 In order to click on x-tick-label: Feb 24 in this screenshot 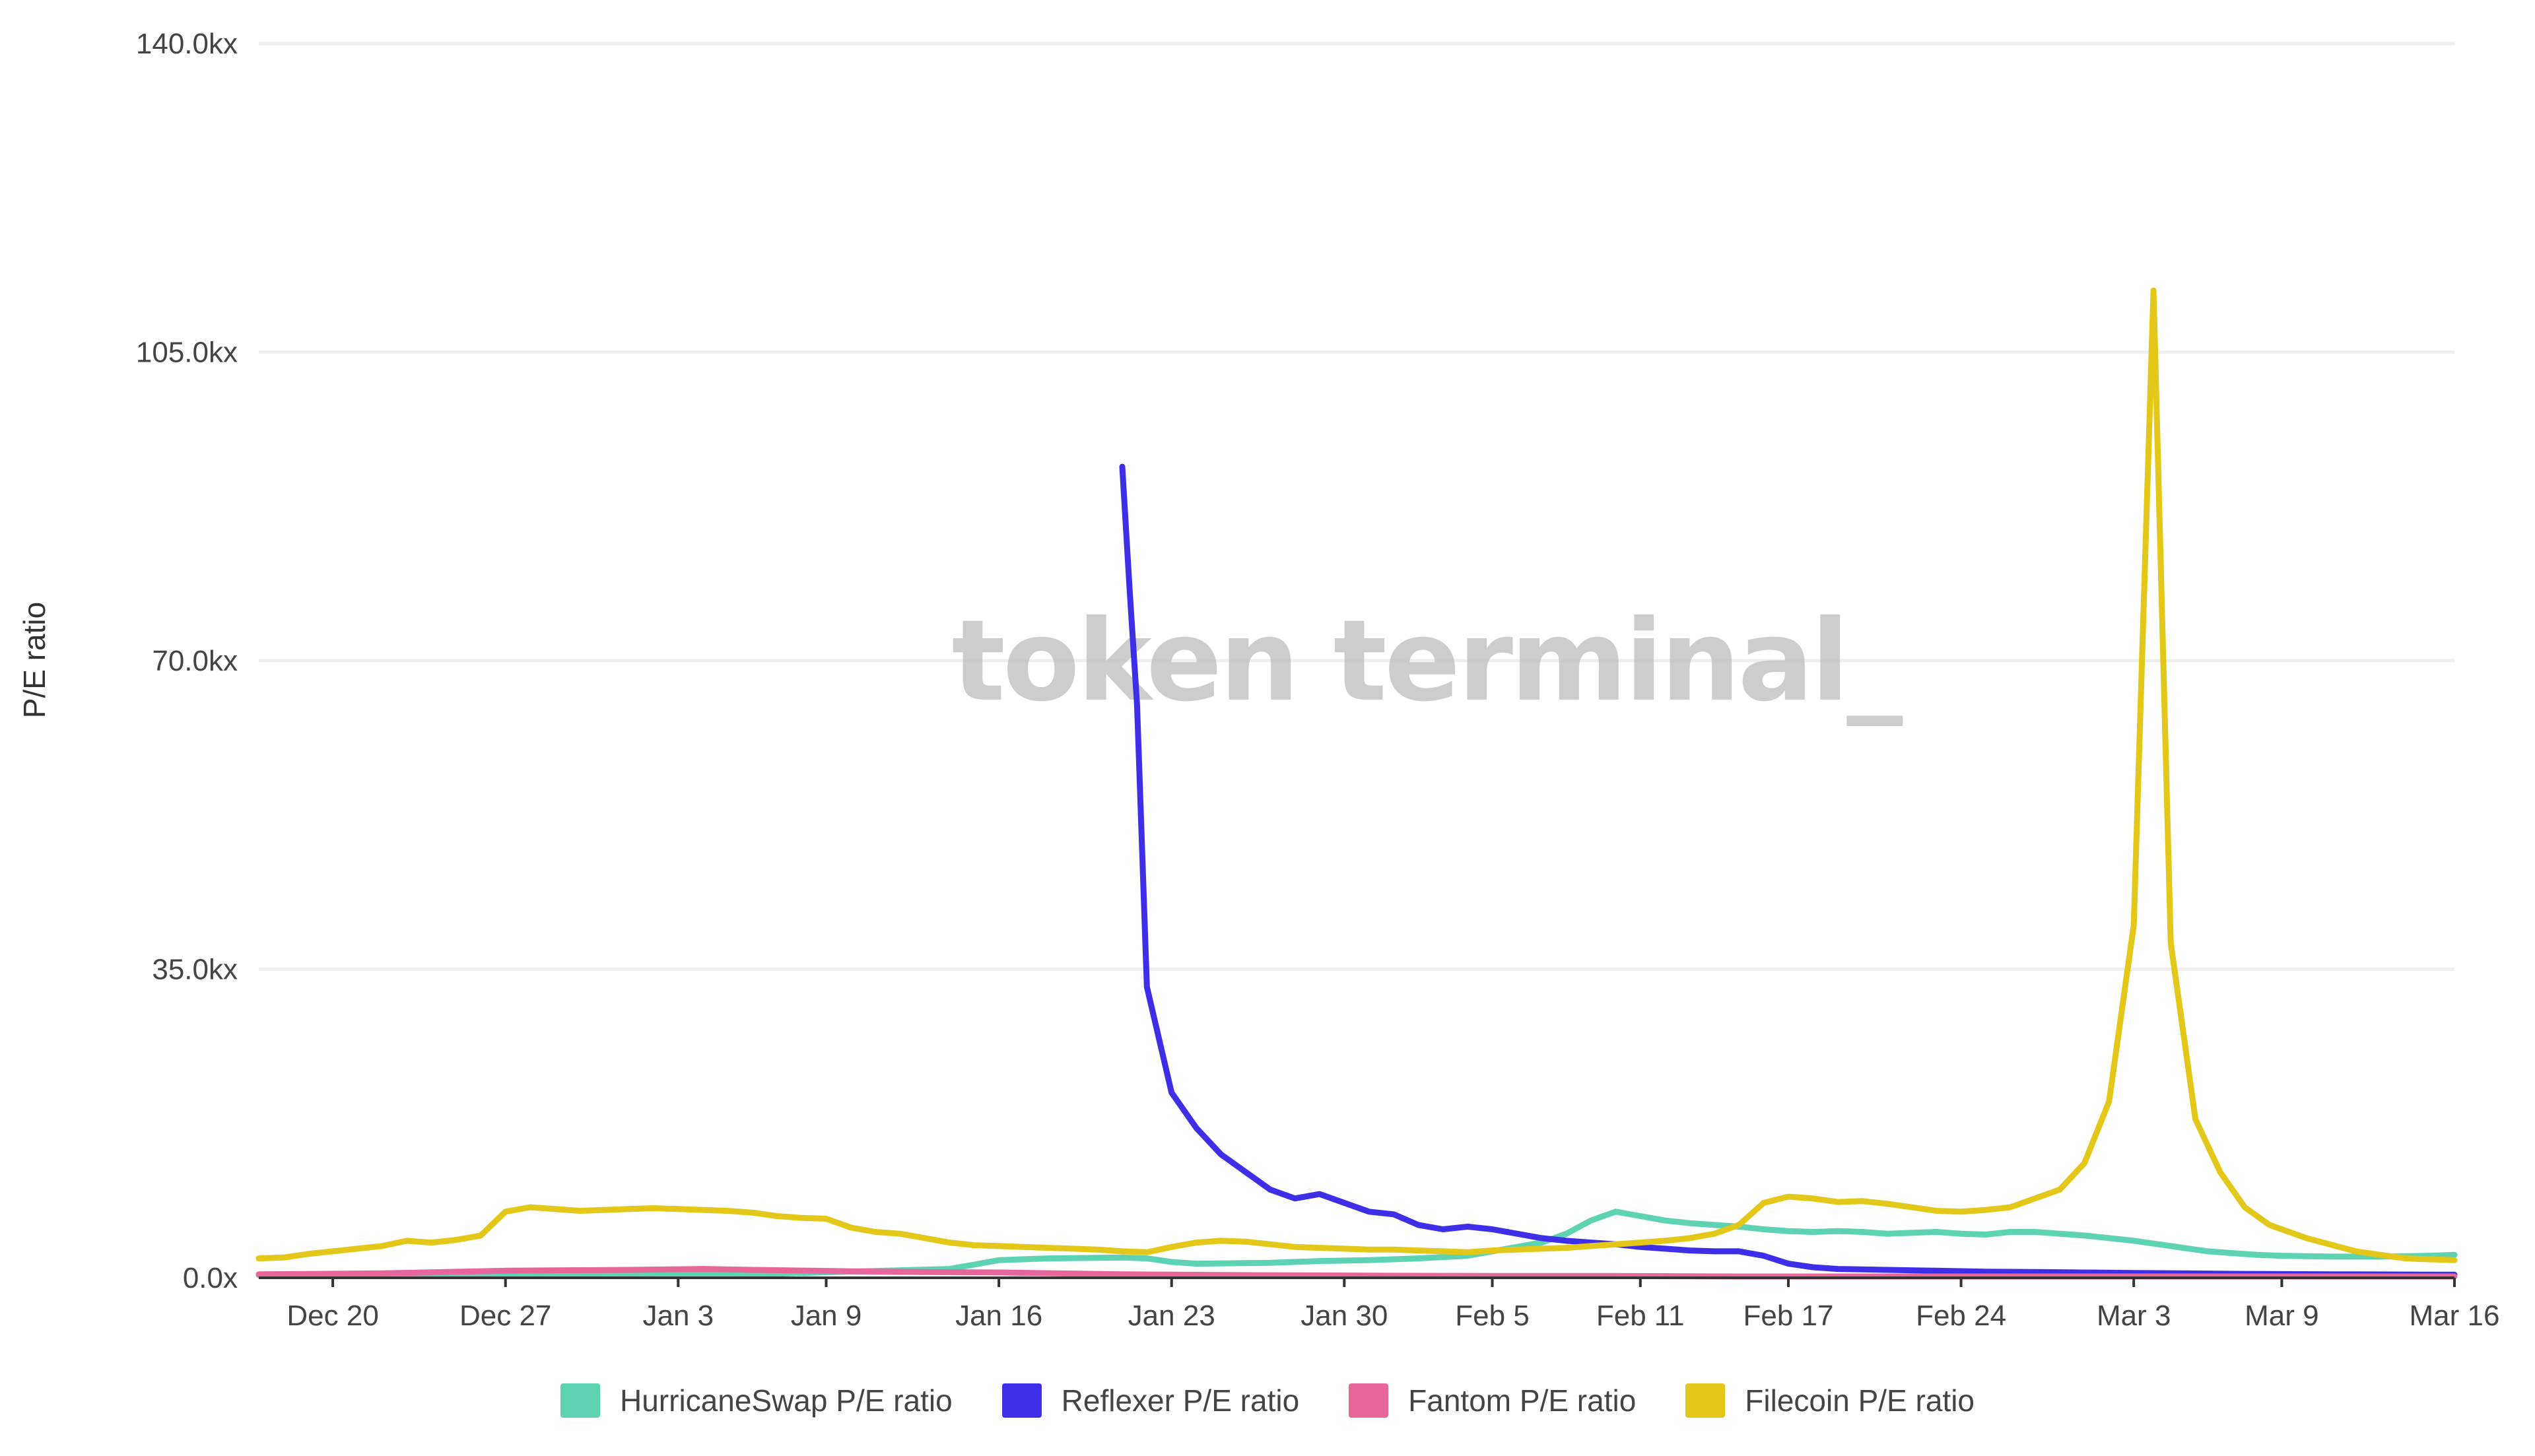, I will do `click(1961, 1316)`.